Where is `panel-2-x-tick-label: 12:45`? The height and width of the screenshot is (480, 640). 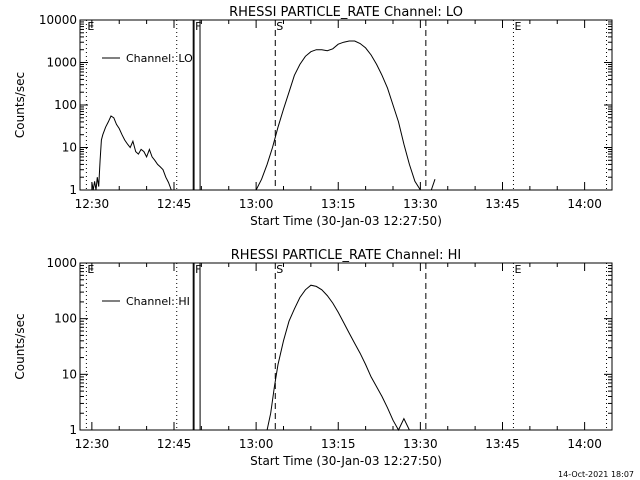 panel-2-x-tick-label: 12:45 is located at coordinates (174, 444).